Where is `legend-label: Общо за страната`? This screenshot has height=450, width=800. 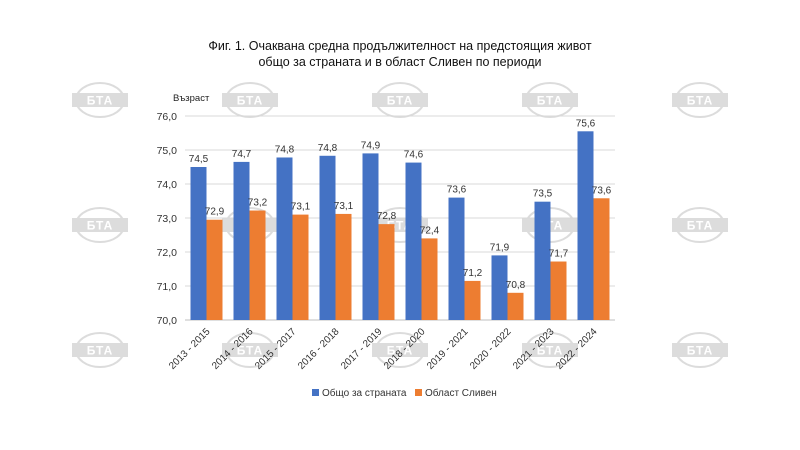
legend-label: Общо за страната is located at coordinates (364, 393).